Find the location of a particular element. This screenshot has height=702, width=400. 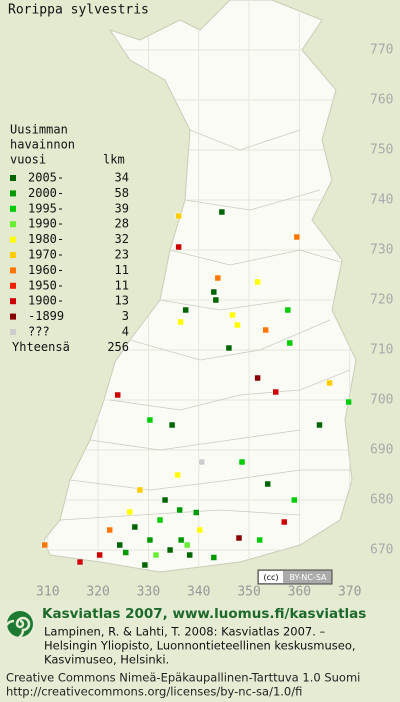

logo-spiral is located at coordinates (17, 628).